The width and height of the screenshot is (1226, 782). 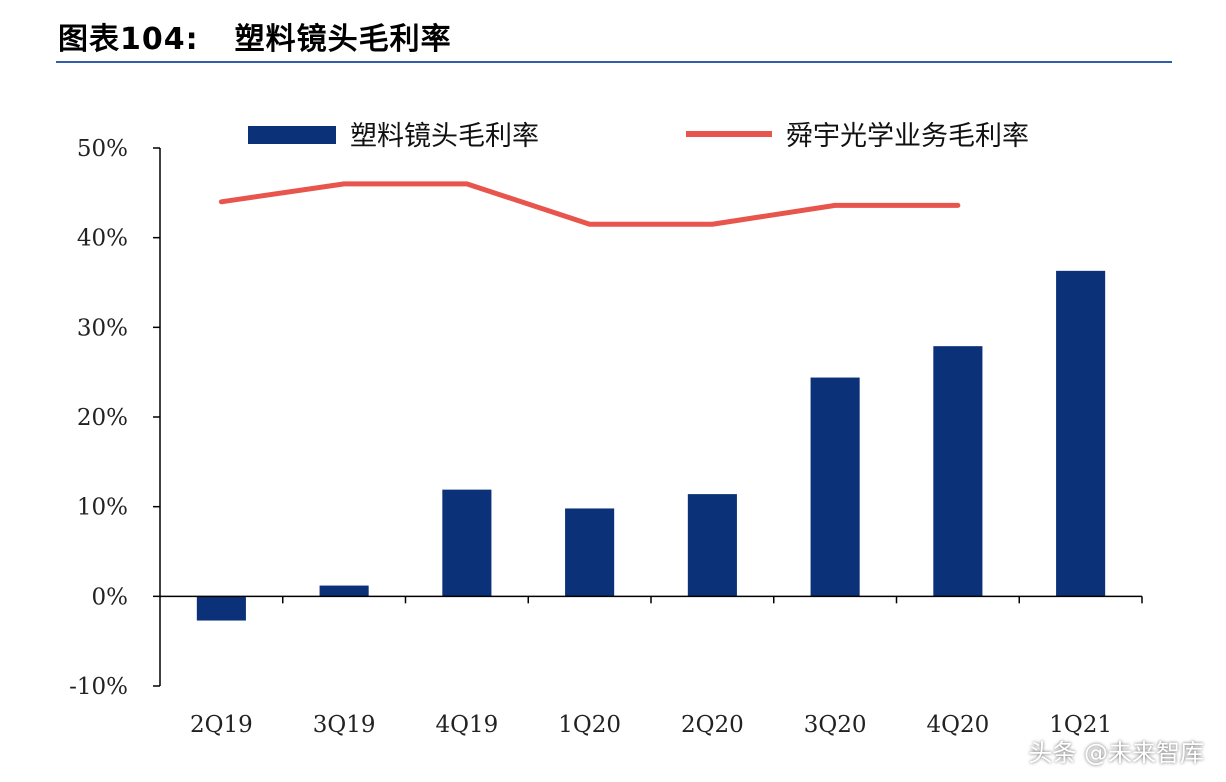 I want to click on figure-number: 图表104:, so click(x=128, y=39).